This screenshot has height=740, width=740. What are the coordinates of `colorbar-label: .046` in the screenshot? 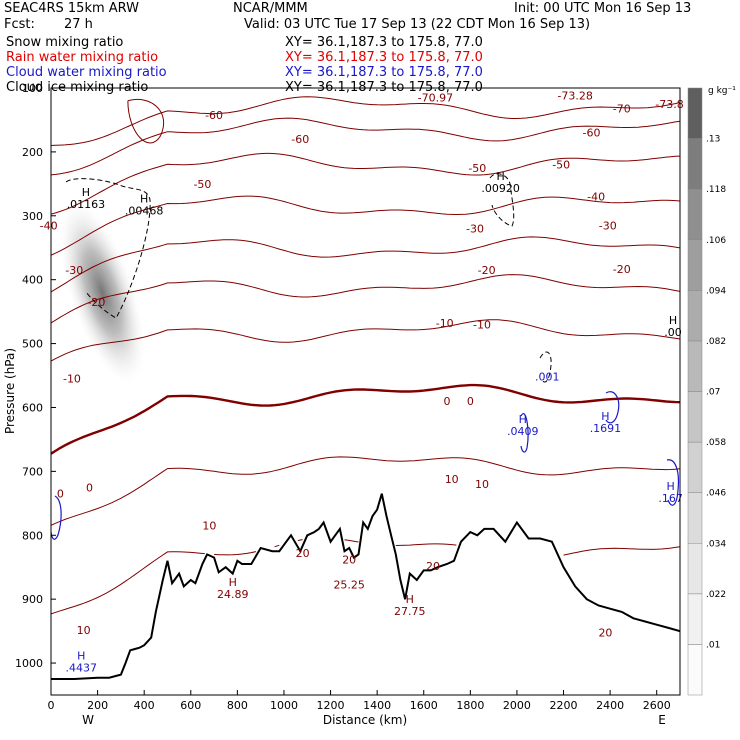 It's located at (716, 494).